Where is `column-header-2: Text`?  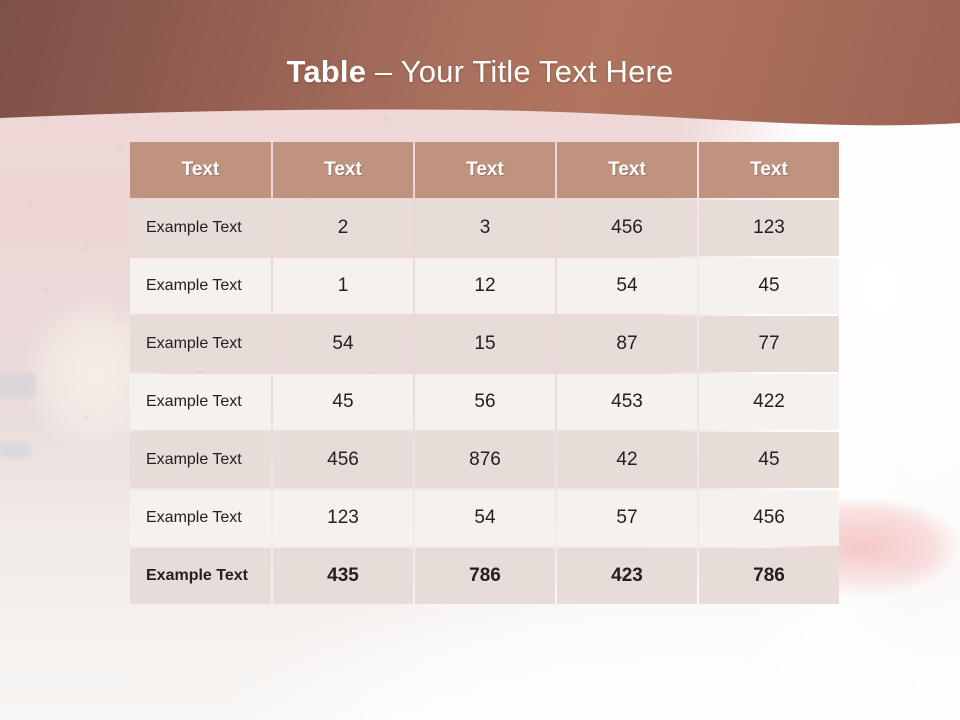 column-header-2: Text is located at coordinates (485, 170).